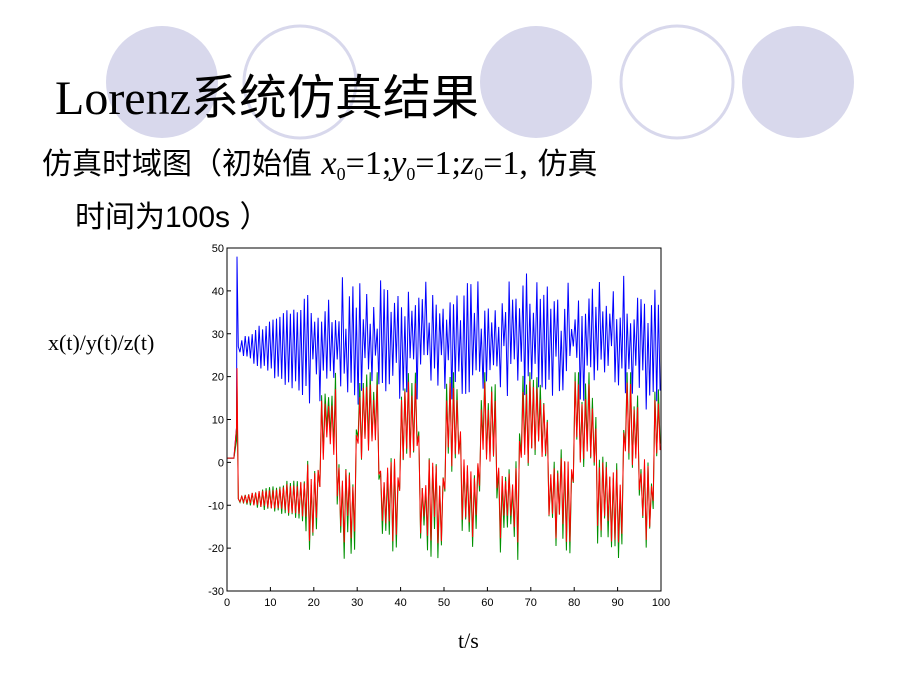  I want to click on x-symbol: x, so click(329, 163).